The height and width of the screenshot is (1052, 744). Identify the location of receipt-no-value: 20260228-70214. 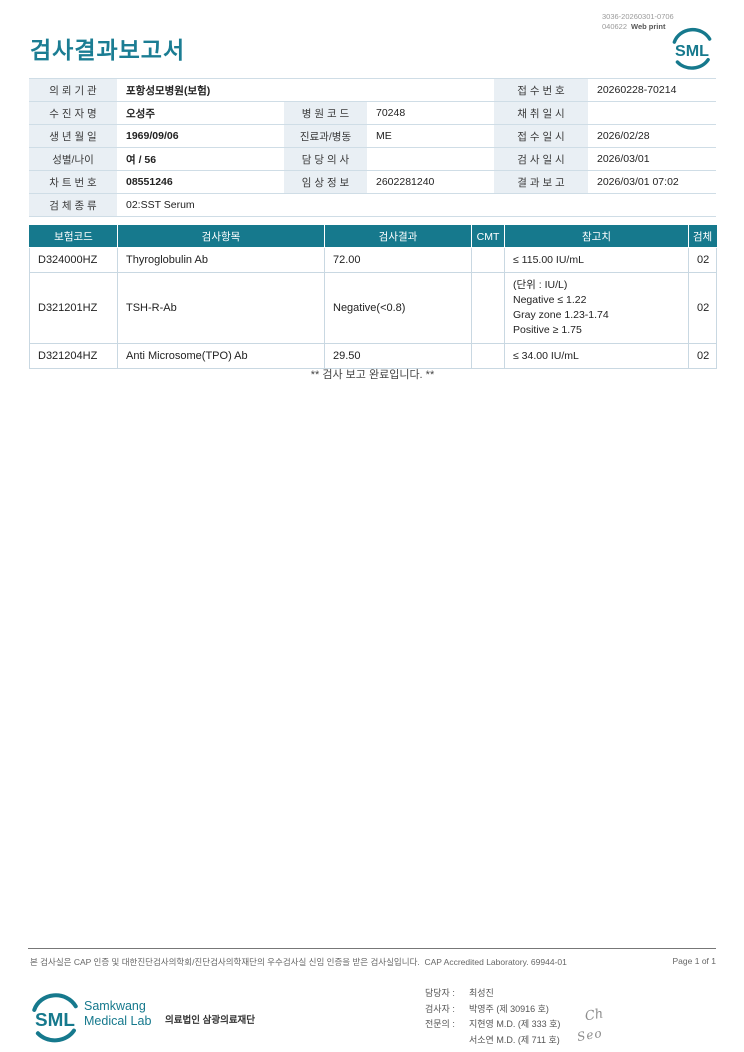
(652, 90).